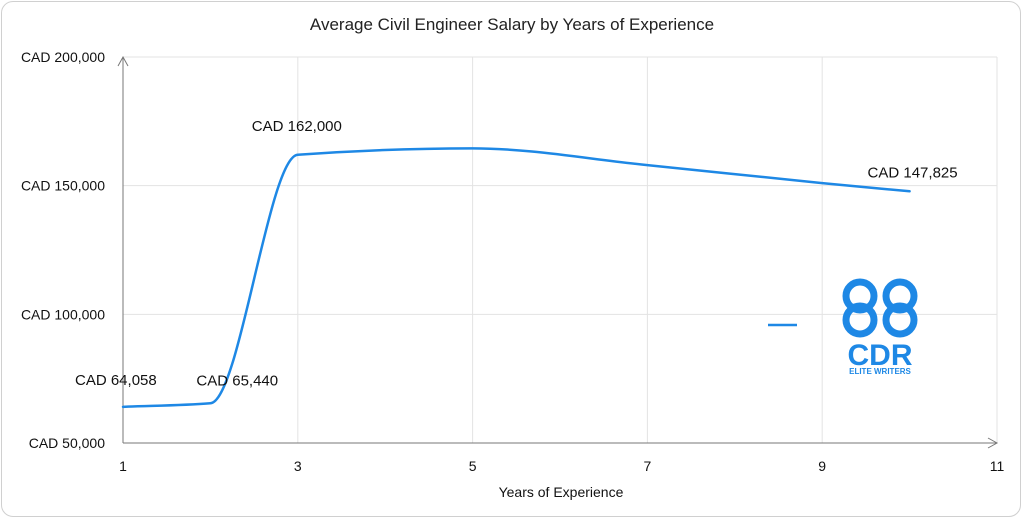 The height and width of the screenshot is (520, 1024). Describe the element at coordinates (648, 466) in the screenshot. I see `x-tick-label: 7` at that location.